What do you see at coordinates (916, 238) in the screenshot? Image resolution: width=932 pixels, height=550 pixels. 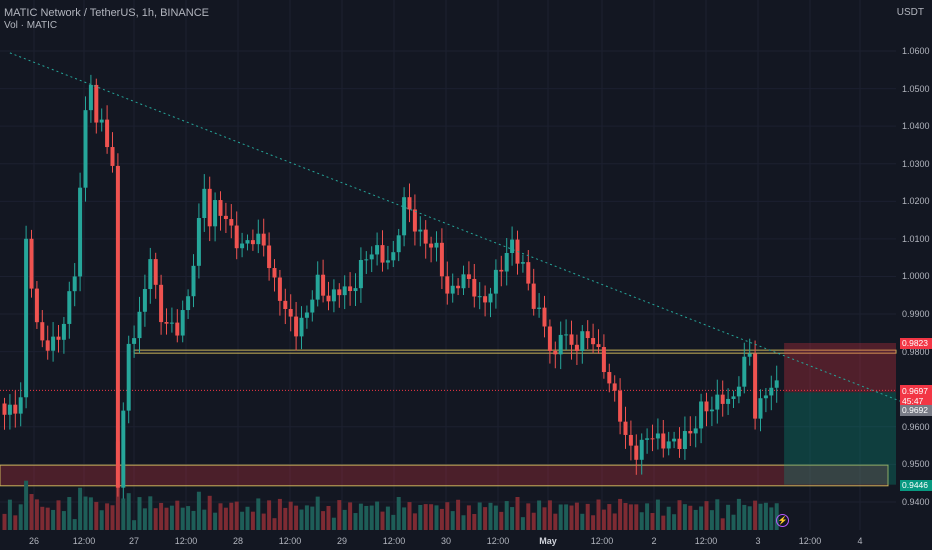 I see `price-tick-label: 1.0100` at bounding box center [916, 238].